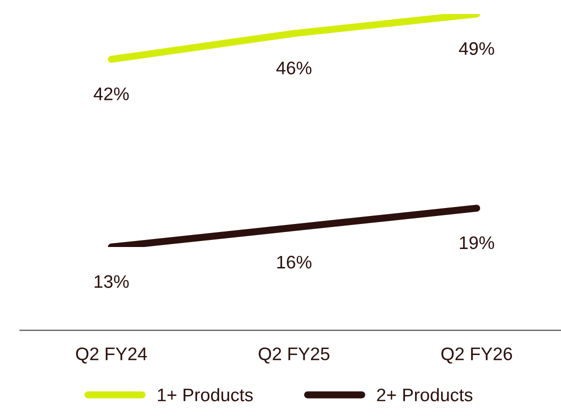 The width and height of the screenshot is (561, 417). Describe the element at coordinates (476, 355) in the screenshot. I see `x-tick-label: Q2 FY26` at that location.